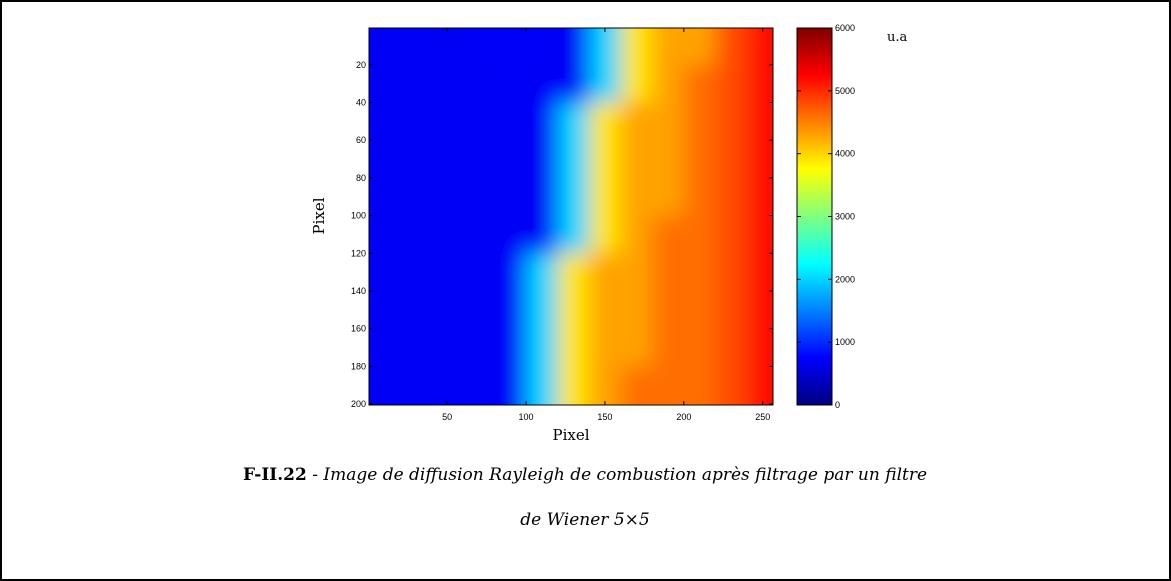  What do you see at coordinates (762, 417) in the screenshot?
I see `x-tick-label: 250` at bounding box center [762, 417].